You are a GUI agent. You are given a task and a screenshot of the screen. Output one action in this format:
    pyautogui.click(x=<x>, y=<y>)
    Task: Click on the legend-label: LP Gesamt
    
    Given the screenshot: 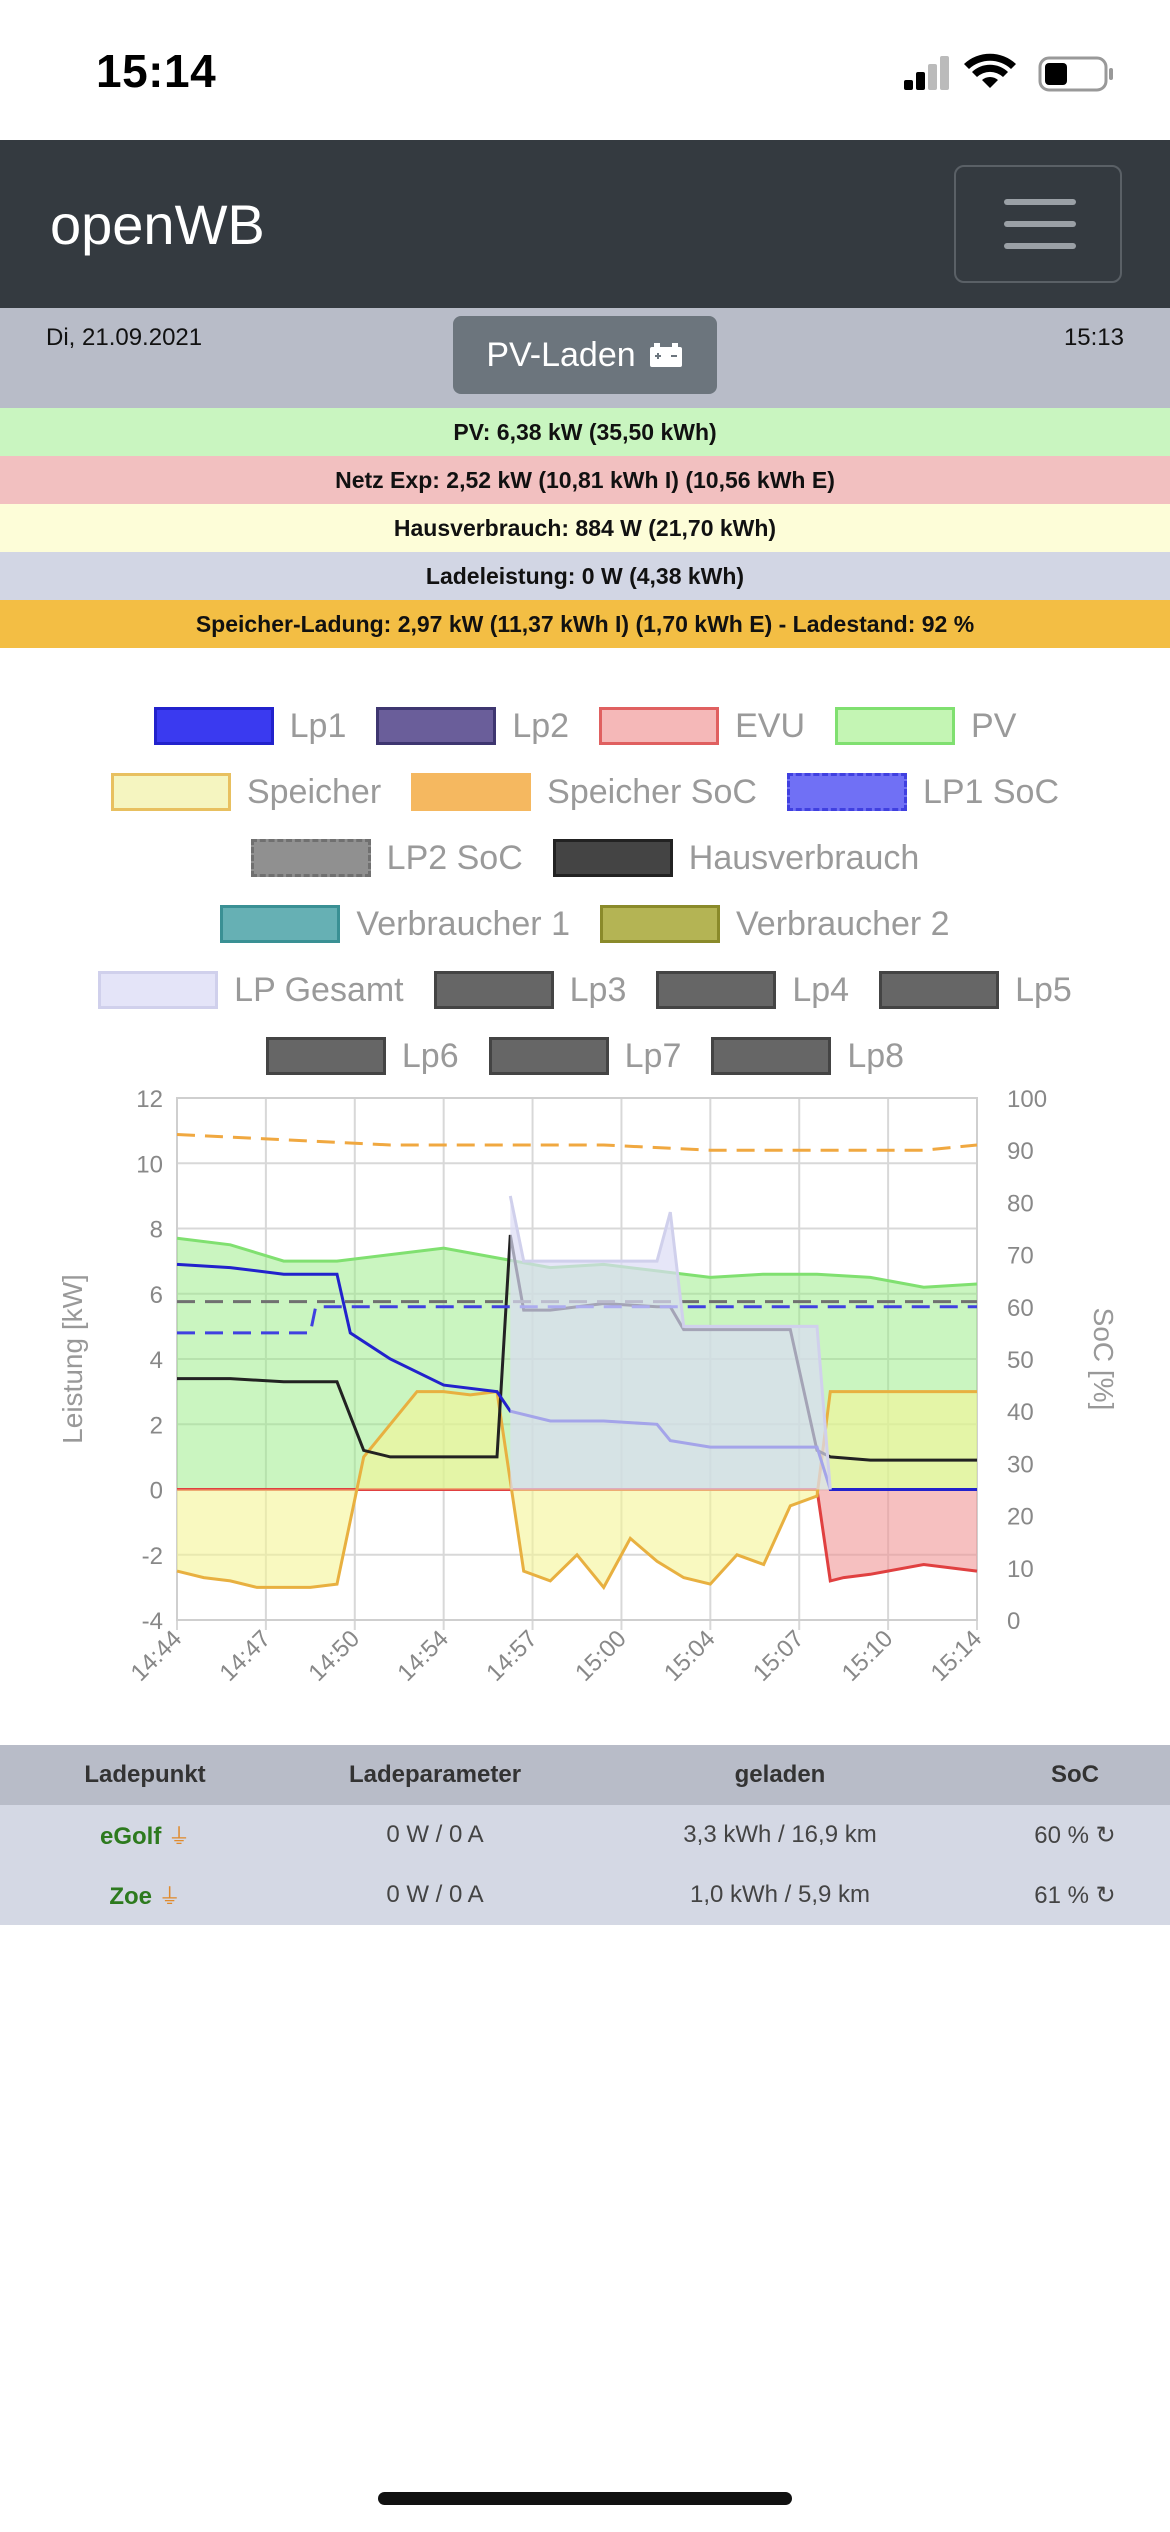 What is the action you would take?
    pyautogui.click(x=319, y=989)
    